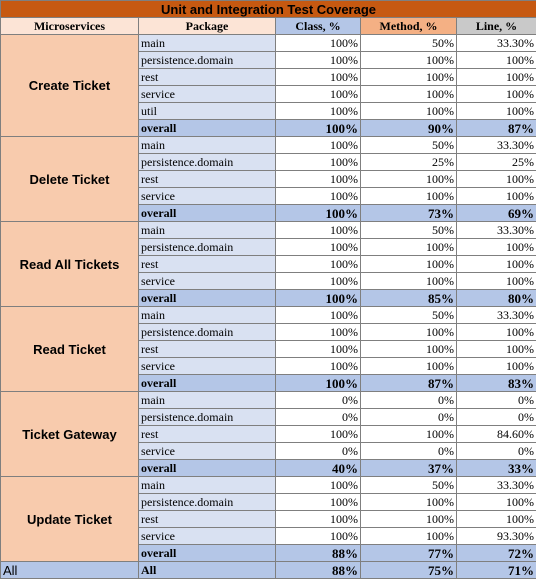  I want to click on line-cell: 84.60%, so click(495, 434).